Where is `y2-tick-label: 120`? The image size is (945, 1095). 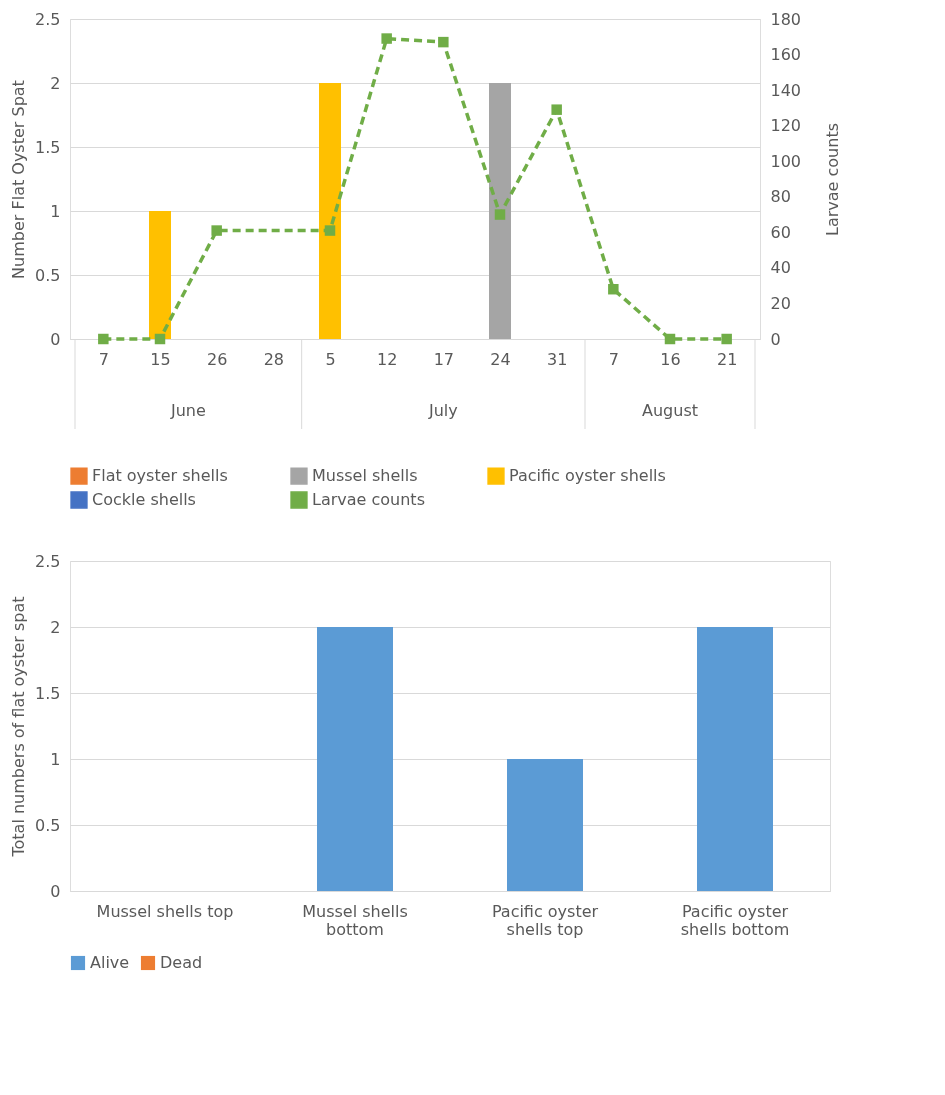
y2-tick-label: 120 is located at coordinates (786, 126).